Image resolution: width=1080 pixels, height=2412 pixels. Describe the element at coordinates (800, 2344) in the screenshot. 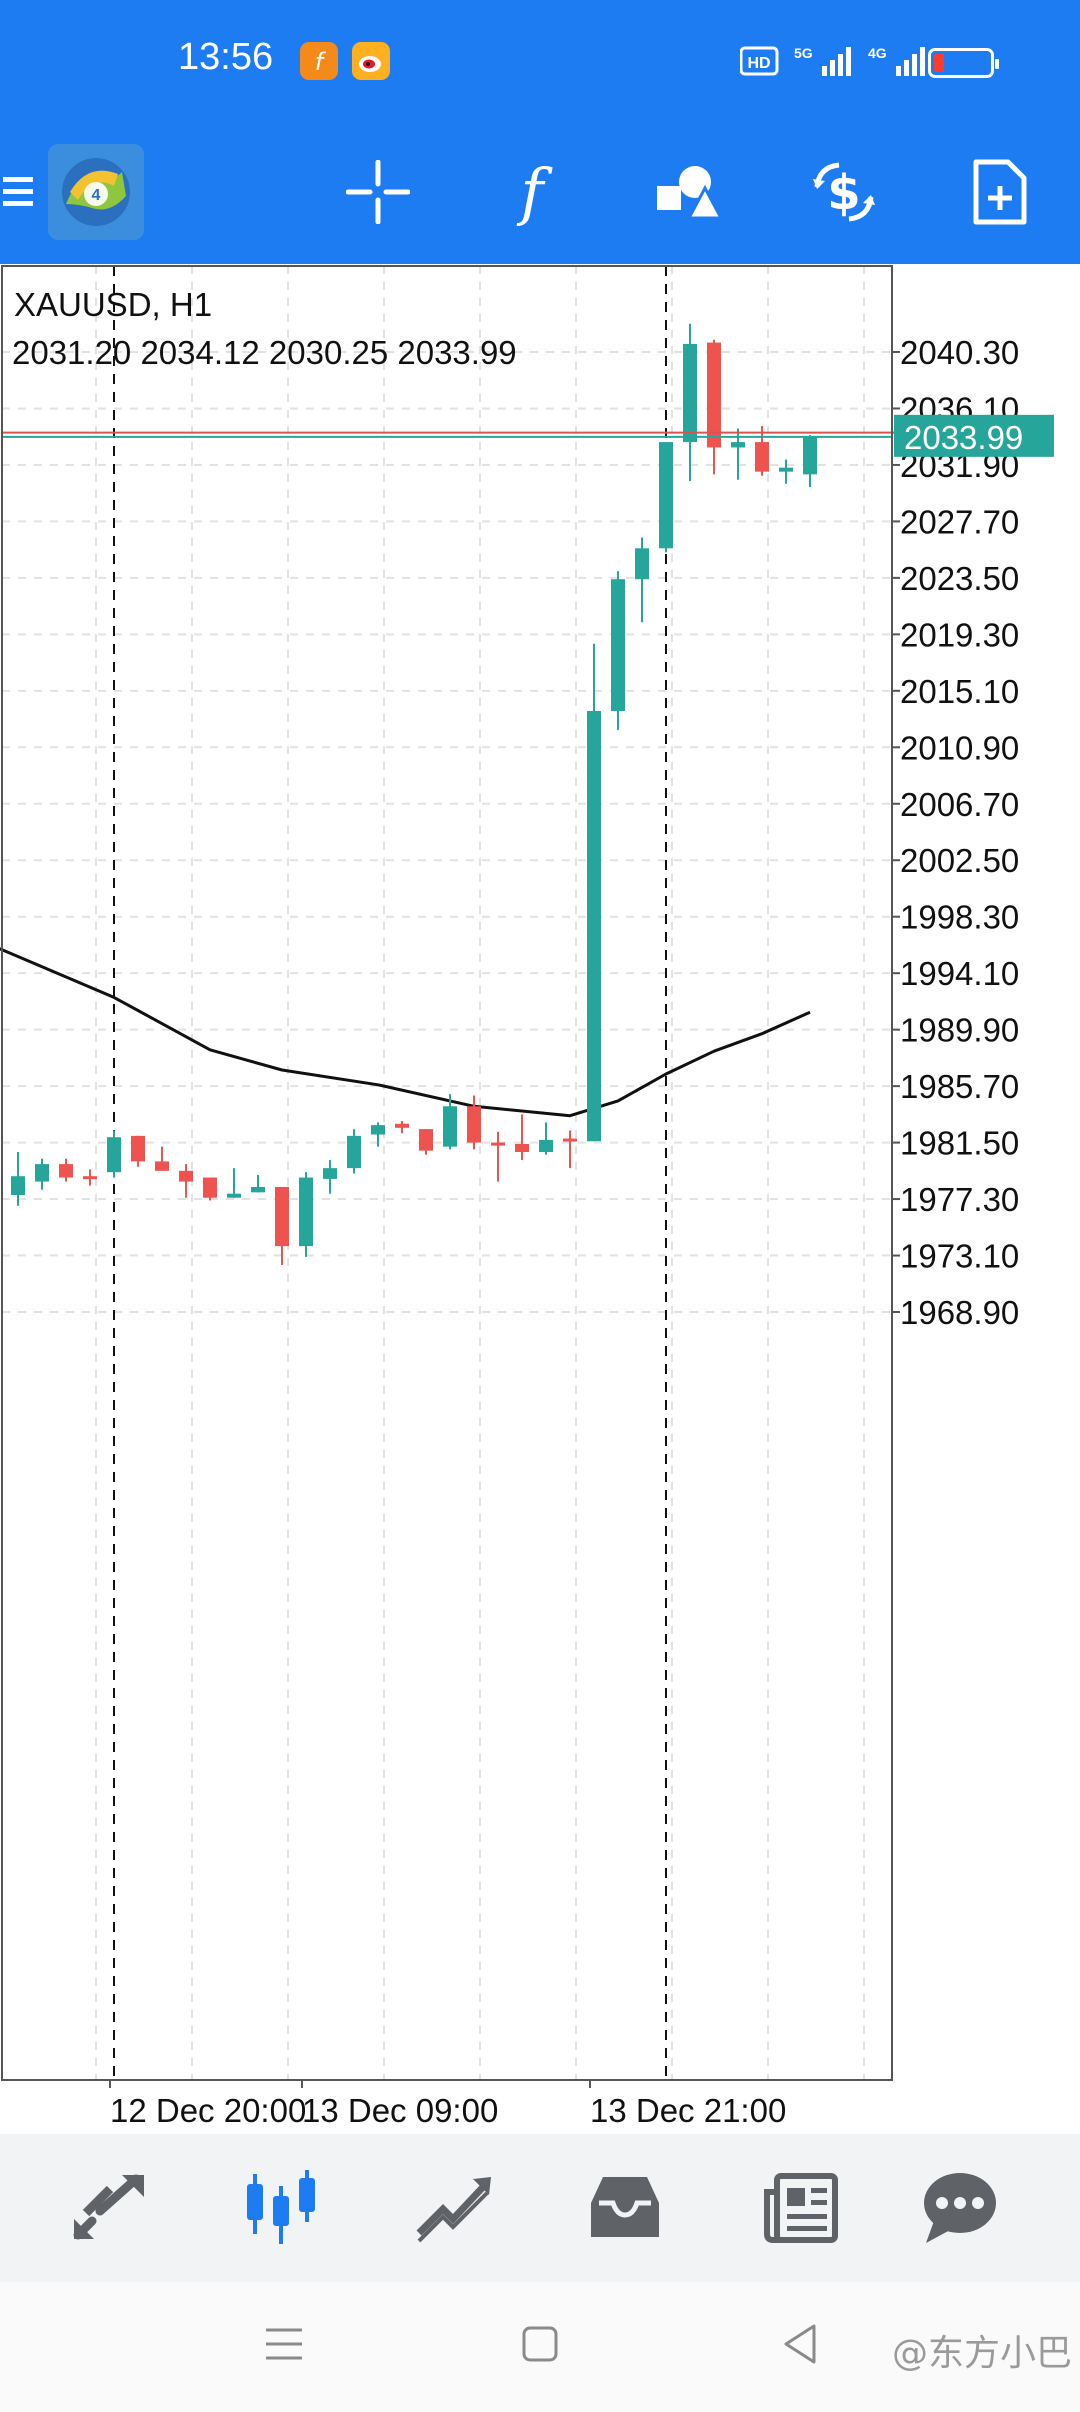

I see `back-icon` at that location.